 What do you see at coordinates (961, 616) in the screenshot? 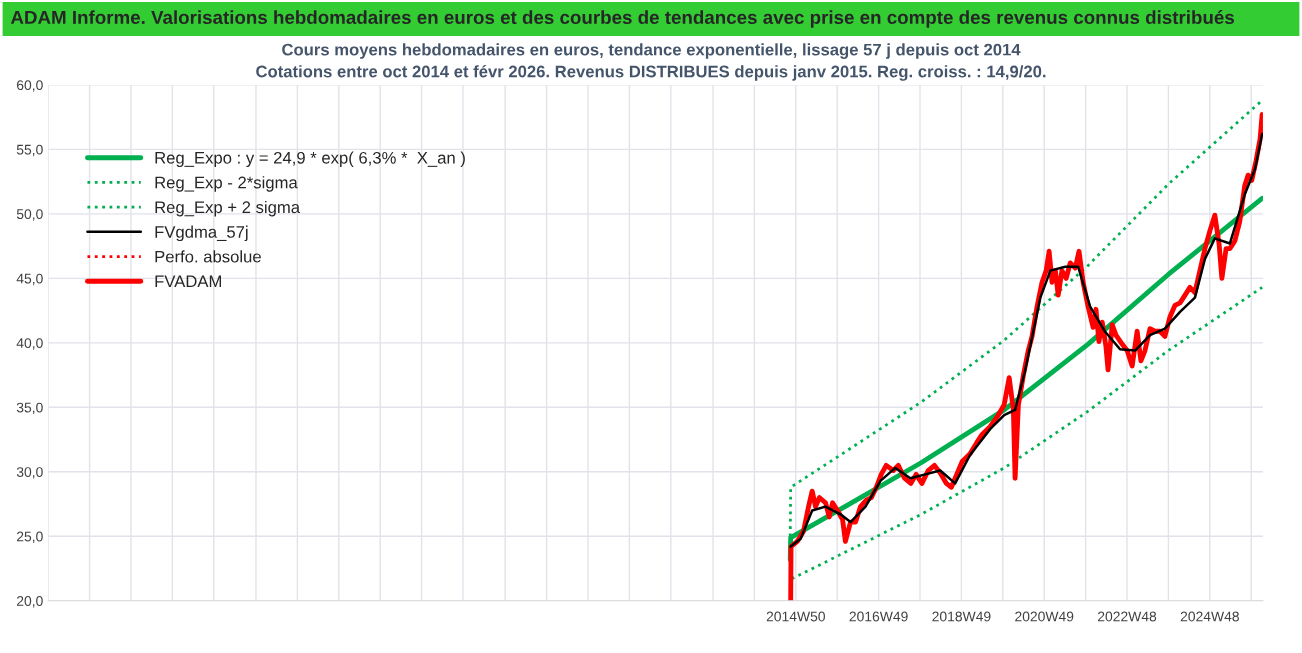
I see `x-tick-label: 2018W49` at bounding box center [961, 616].